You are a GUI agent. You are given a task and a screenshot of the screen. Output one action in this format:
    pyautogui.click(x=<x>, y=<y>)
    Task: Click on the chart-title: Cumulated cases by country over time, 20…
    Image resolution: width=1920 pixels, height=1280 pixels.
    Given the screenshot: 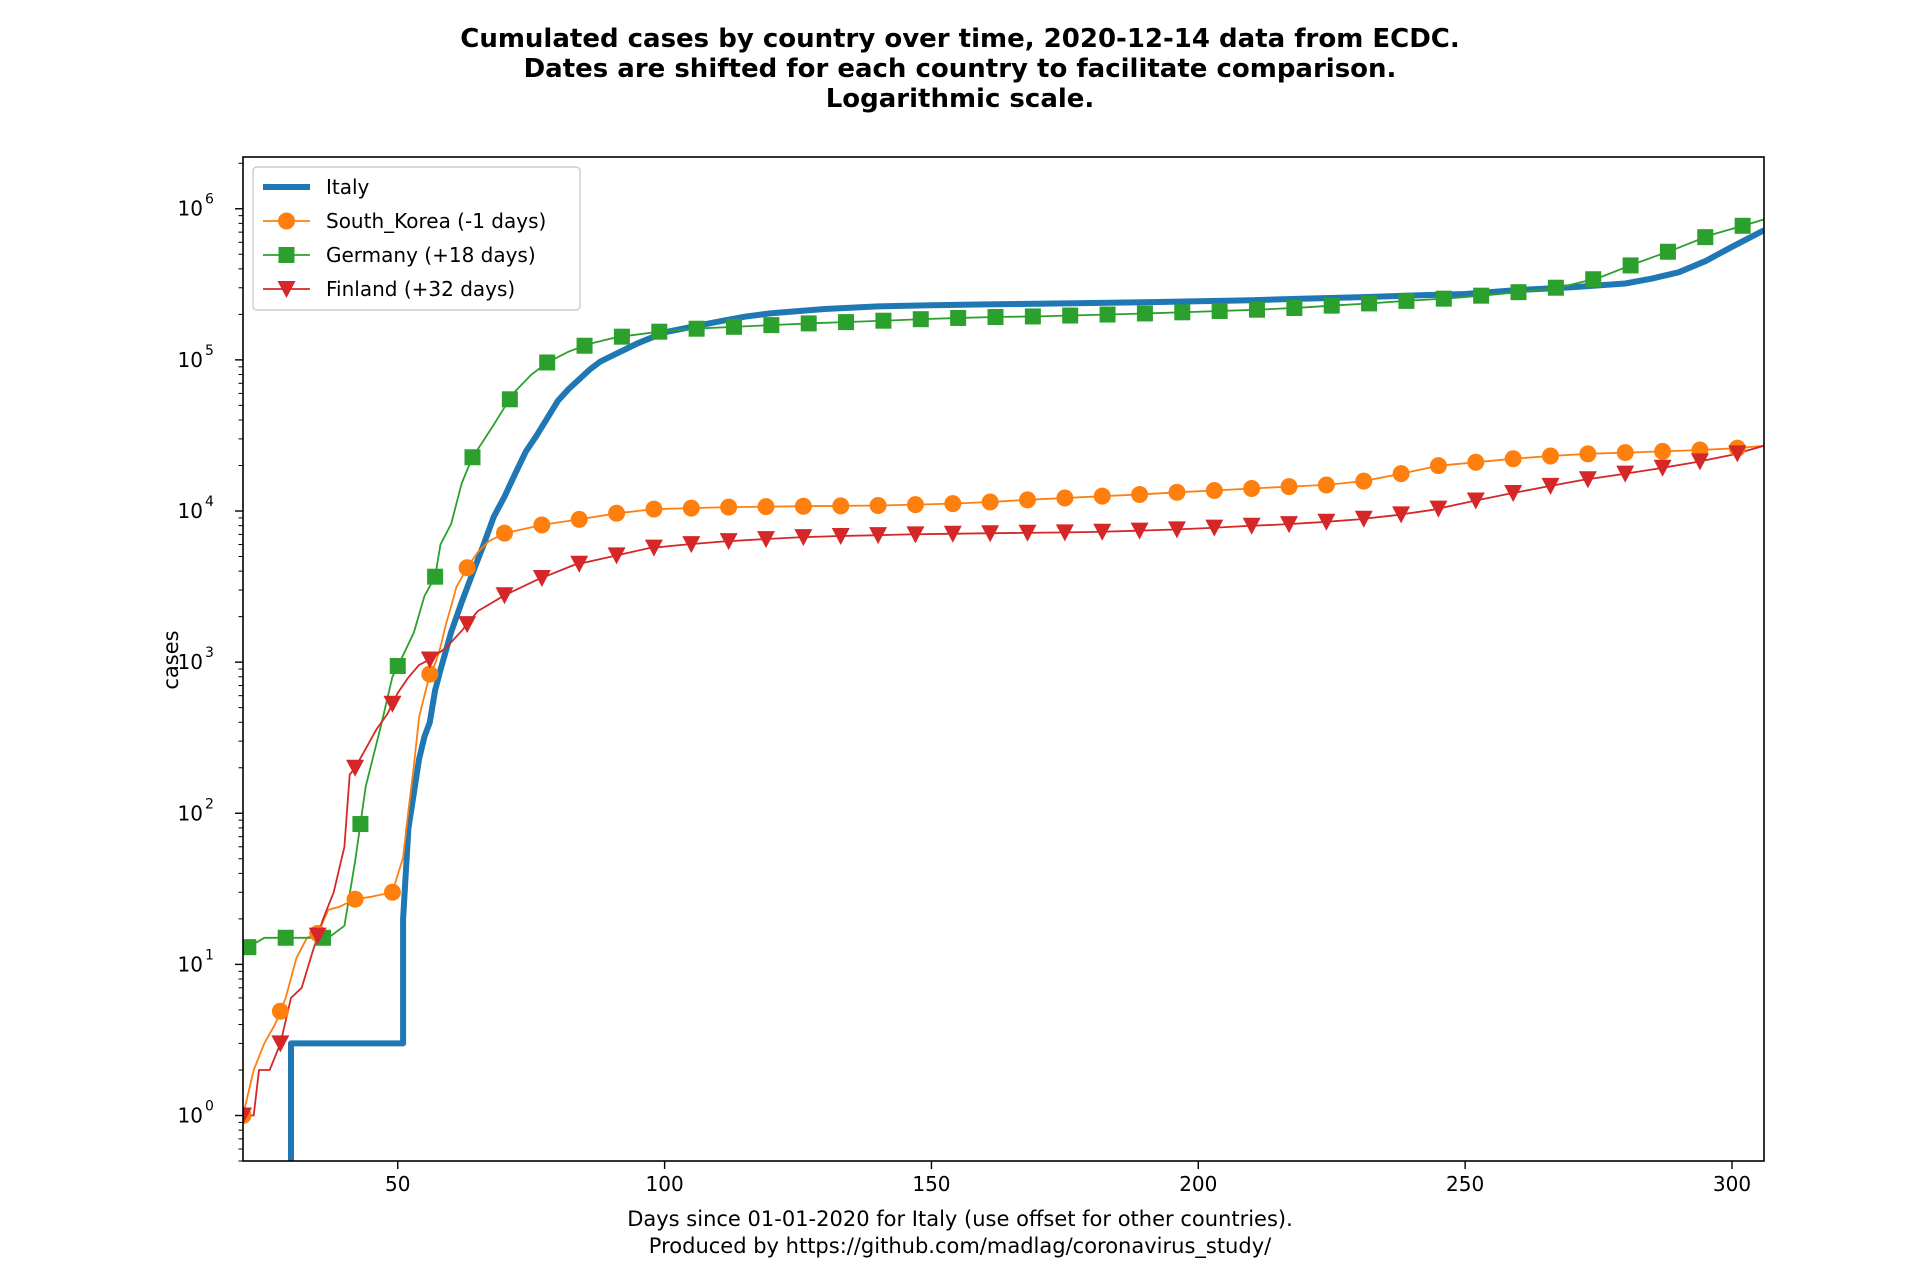 What is the action you would take?
    pyautogui.click(x=960, y=39)
    